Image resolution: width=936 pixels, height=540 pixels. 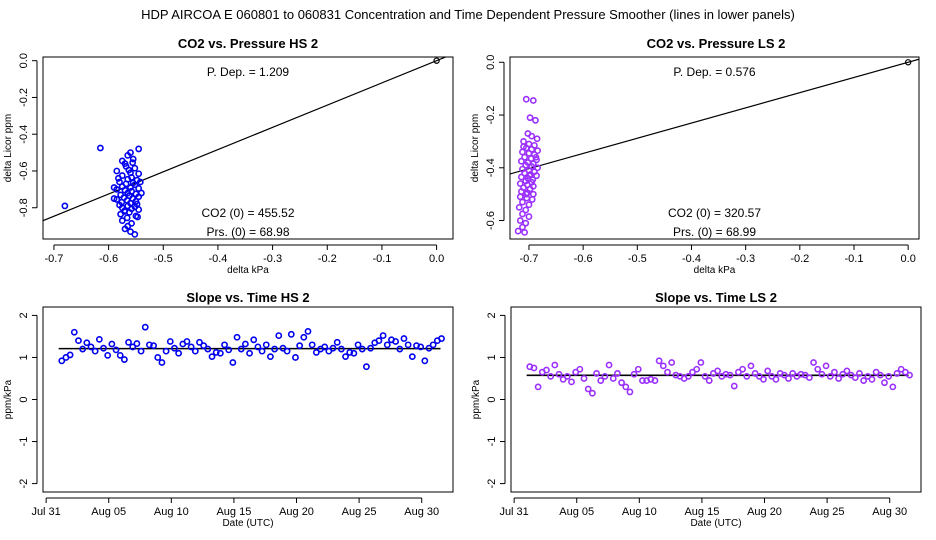 I want to click on x-tick-label: -0.3, so click(x=745, y=259).